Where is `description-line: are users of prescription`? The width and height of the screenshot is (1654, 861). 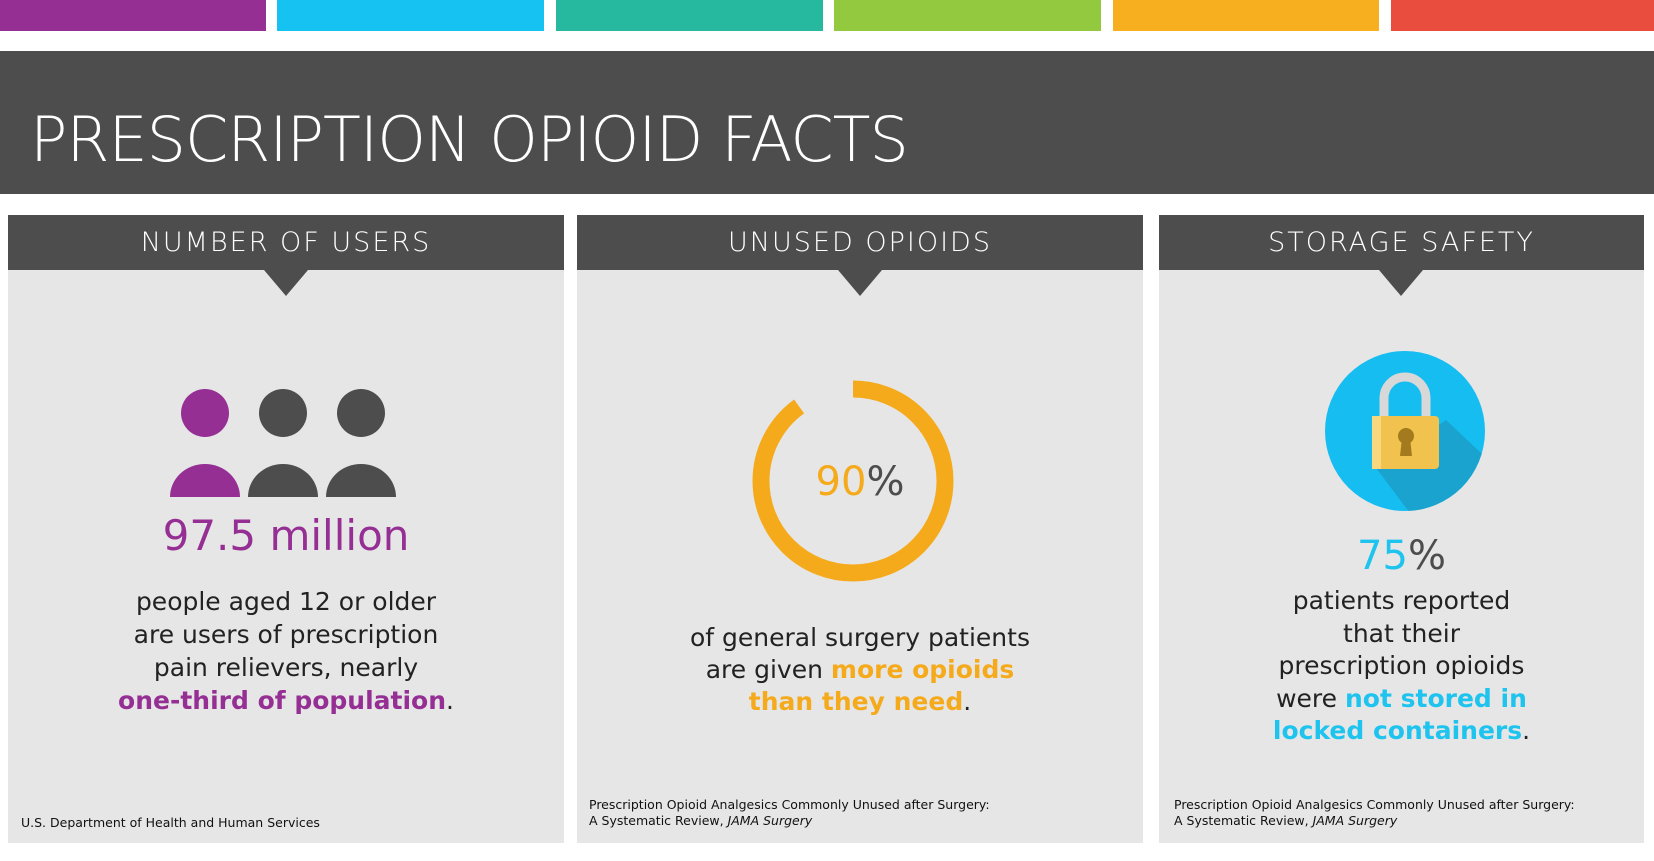 description-line: are users of prescription is located at coordinates (286, 634).